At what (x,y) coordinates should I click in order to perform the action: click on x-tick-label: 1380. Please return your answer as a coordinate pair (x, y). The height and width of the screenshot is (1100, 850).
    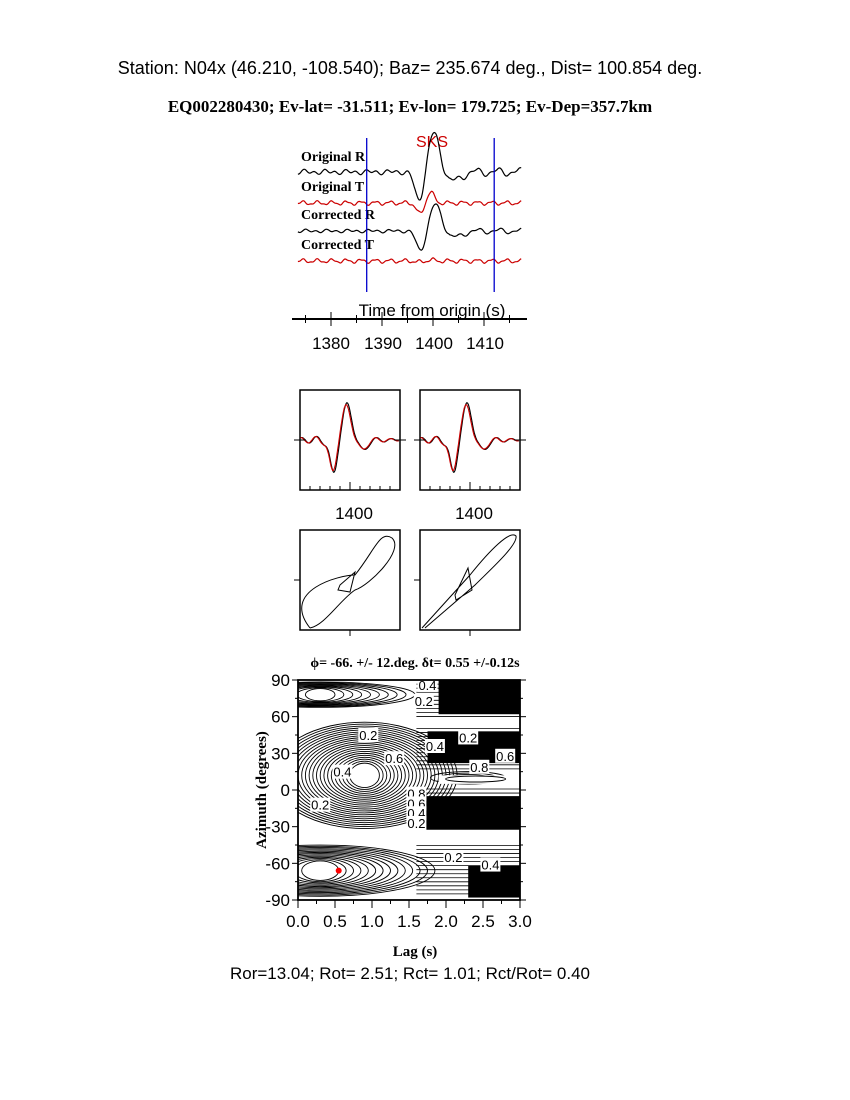
    Looking at the image, I should click on (331, 343).